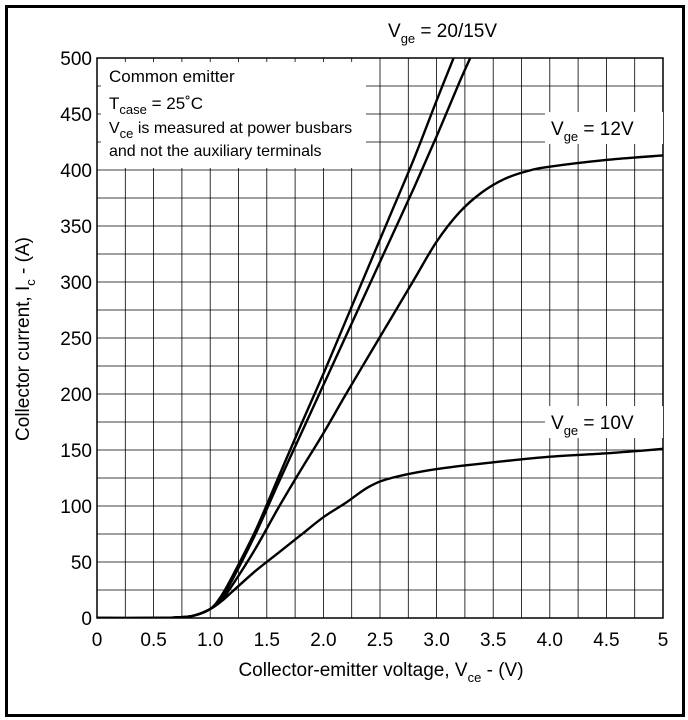  I want to click on x-tick-labels: 0 0.5 1.0 1.5 2.0 2.5 3.0 3.5 4.0 4.5 5, so click(380, 640).